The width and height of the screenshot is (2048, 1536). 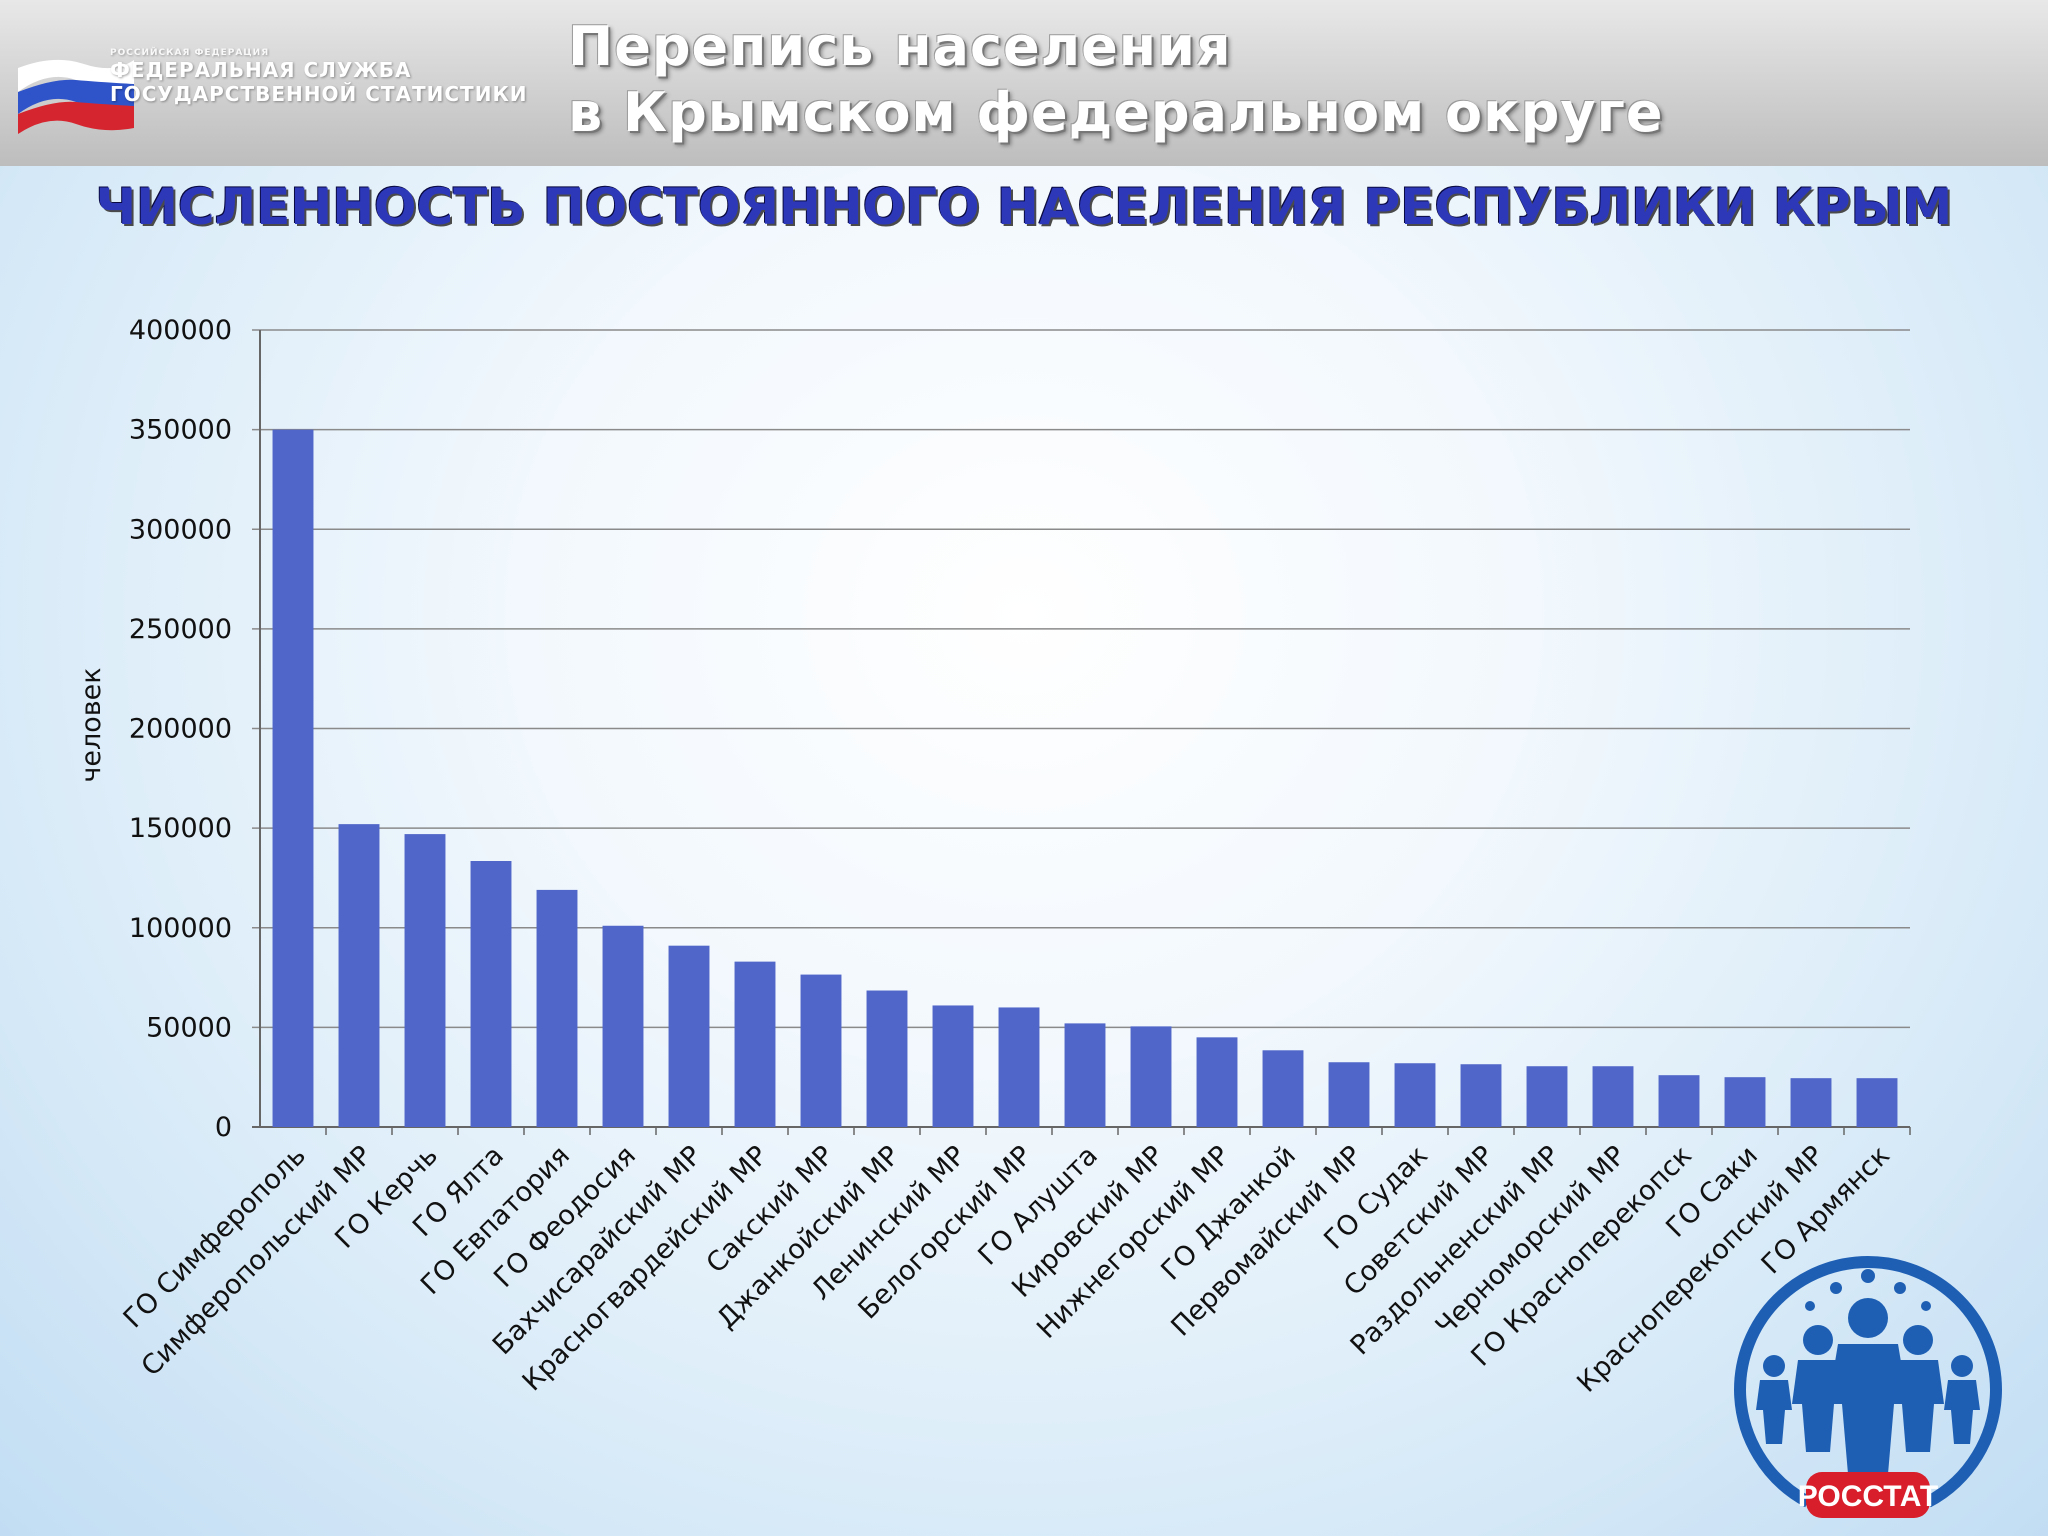 I want to click on y-tick-label: 300000, so click(x=180, y=529).